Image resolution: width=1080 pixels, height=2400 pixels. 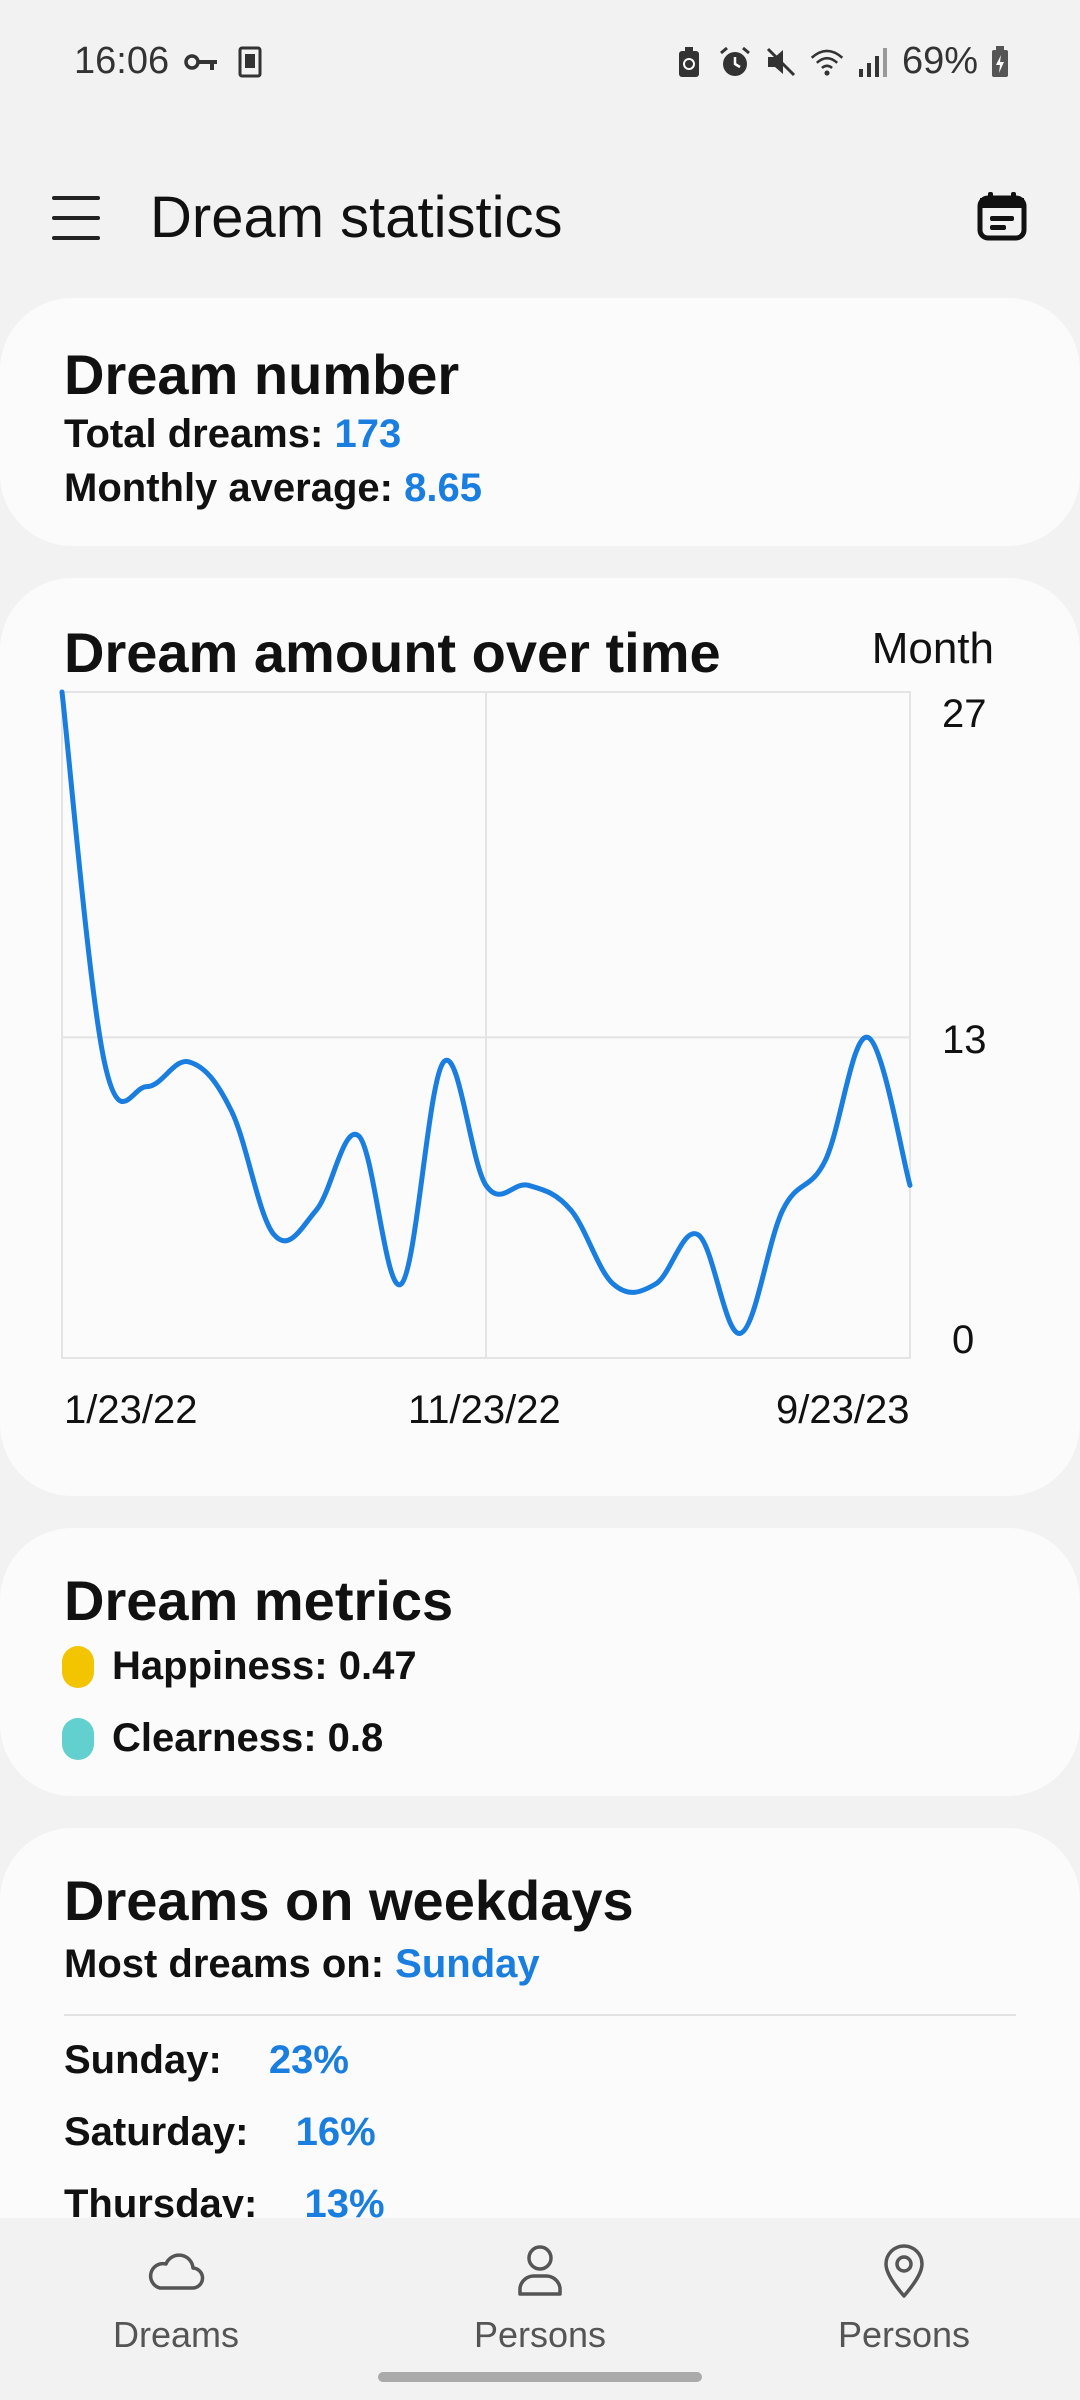 What do you see at coordinates (964, 714) in the screenshot?
I see `y-tick-label: 27` at bounding box center [964, 714].